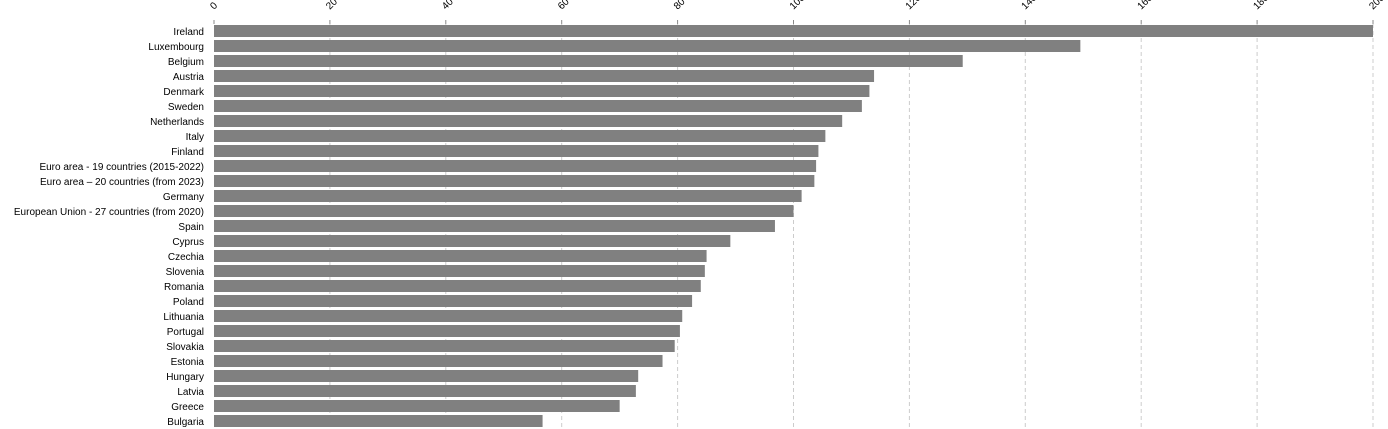 This screenshot has width=1388, height=429. Describe the element at coordinates (1030, 6) in the screenshot. I see `x-tick-label: 140` at that location.